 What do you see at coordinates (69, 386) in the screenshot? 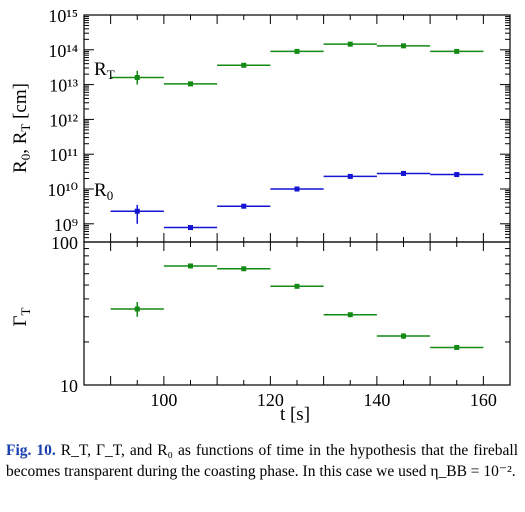
I see `y-tick-label-bottom: 10` at bounding box center [69, 386].